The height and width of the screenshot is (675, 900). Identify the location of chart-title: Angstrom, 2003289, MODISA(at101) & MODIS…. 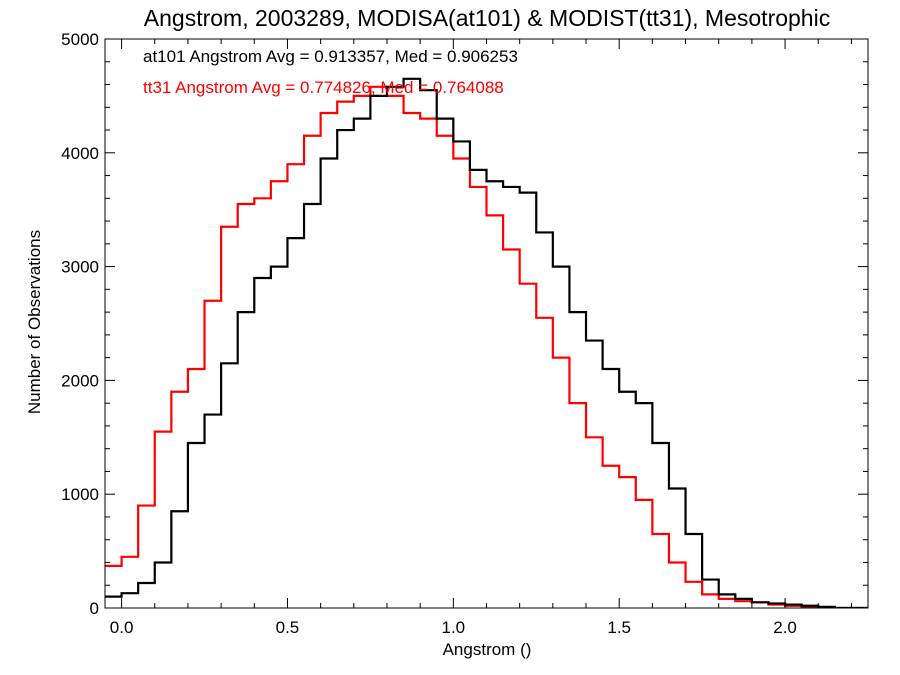
(487, 18).